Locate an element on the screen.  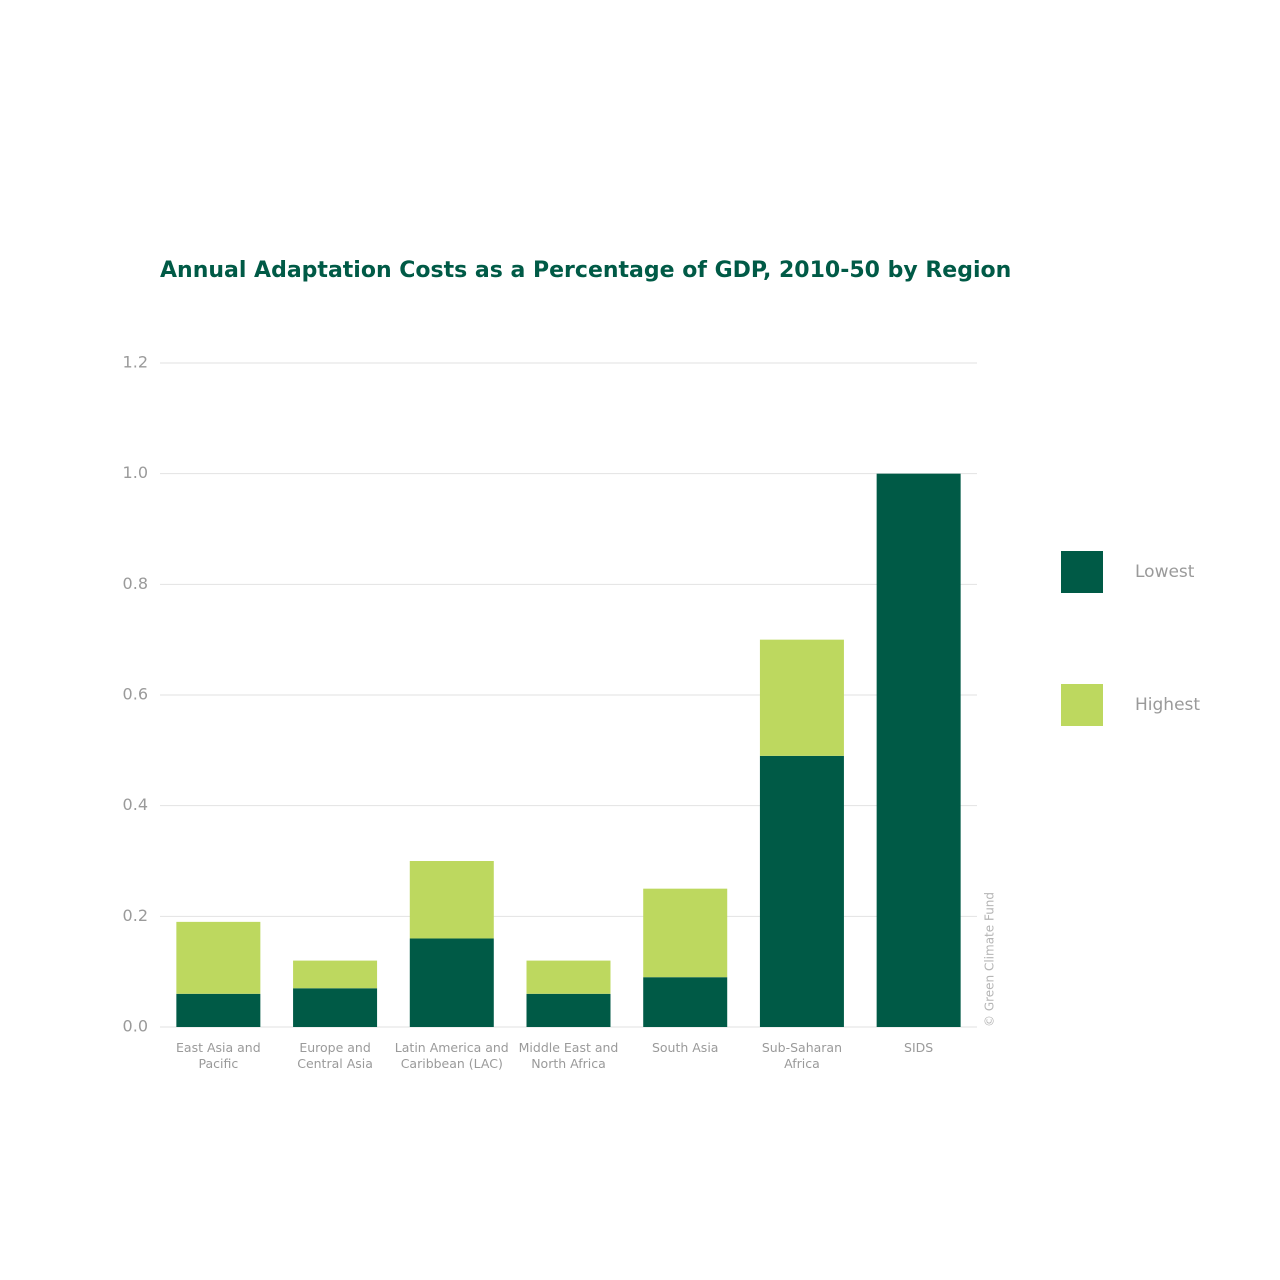
y-tick-label: 0.2 is located at coordinates (135, 915).